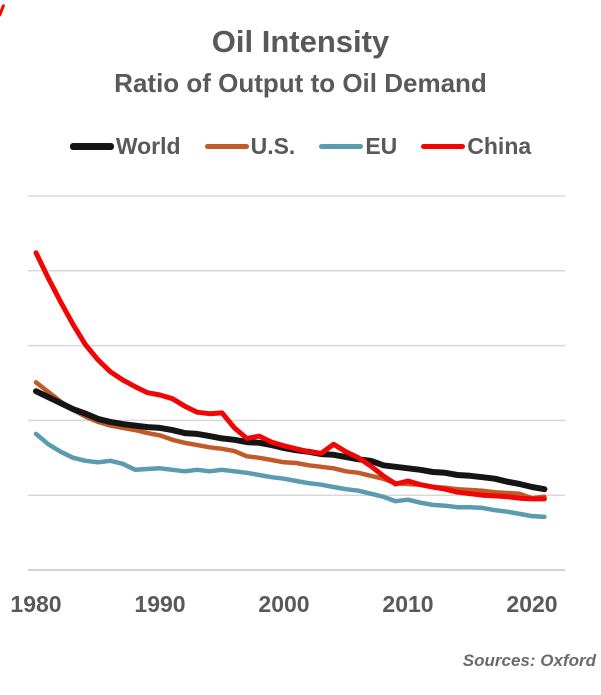 The image size is (601, 695). I want to click on x-tick-label: 1990, so click(160, 604).